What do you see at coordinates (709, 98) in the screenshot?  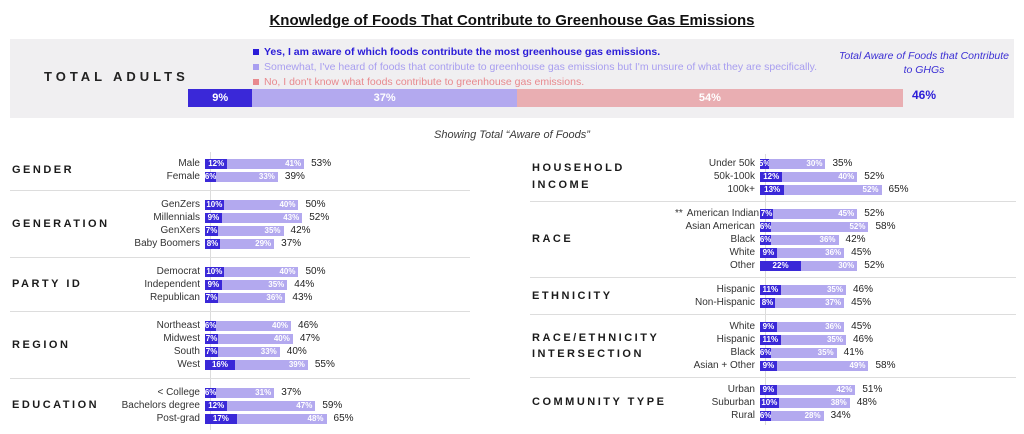 I see `total-bar-segment-no: 54%` at bounding box center [709, 98].